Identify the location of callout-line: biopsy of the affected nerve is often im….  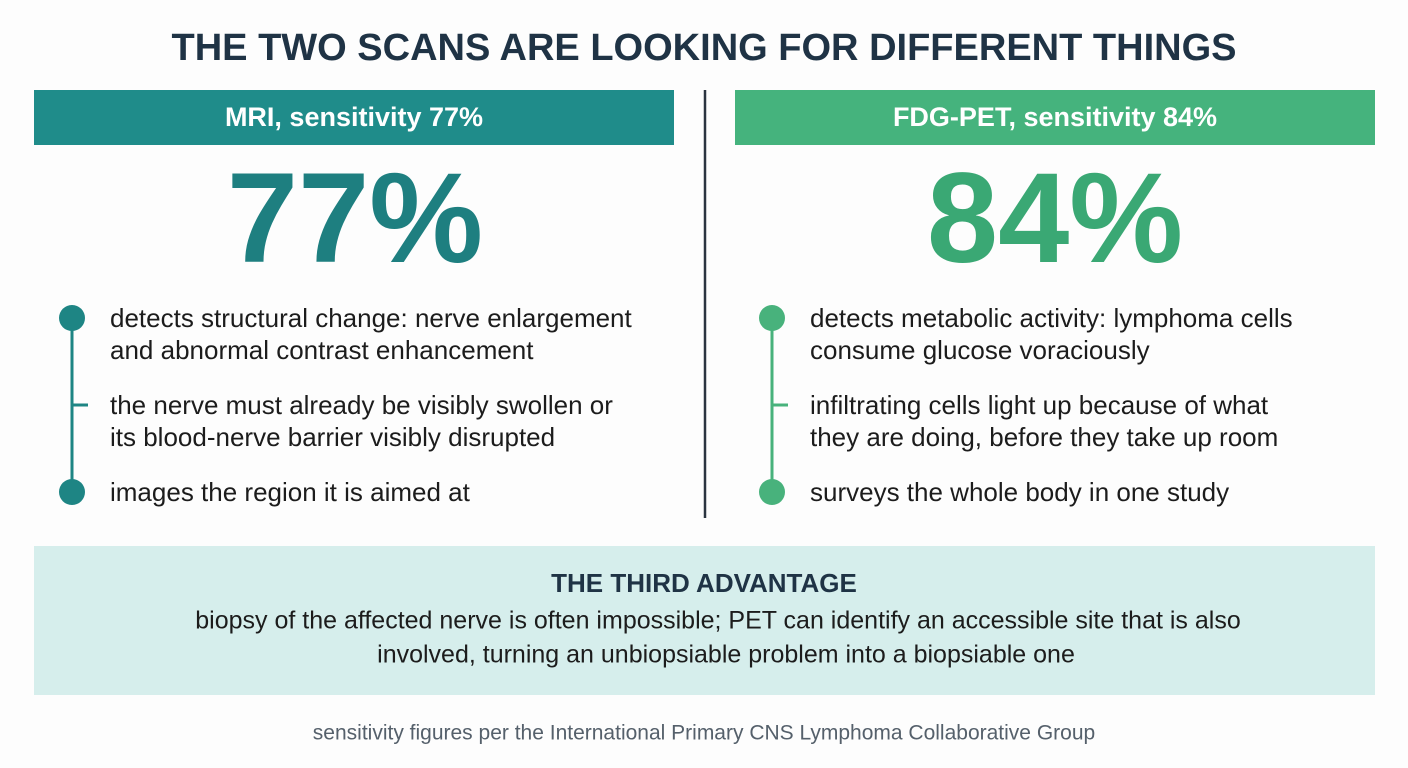
(717, 621).